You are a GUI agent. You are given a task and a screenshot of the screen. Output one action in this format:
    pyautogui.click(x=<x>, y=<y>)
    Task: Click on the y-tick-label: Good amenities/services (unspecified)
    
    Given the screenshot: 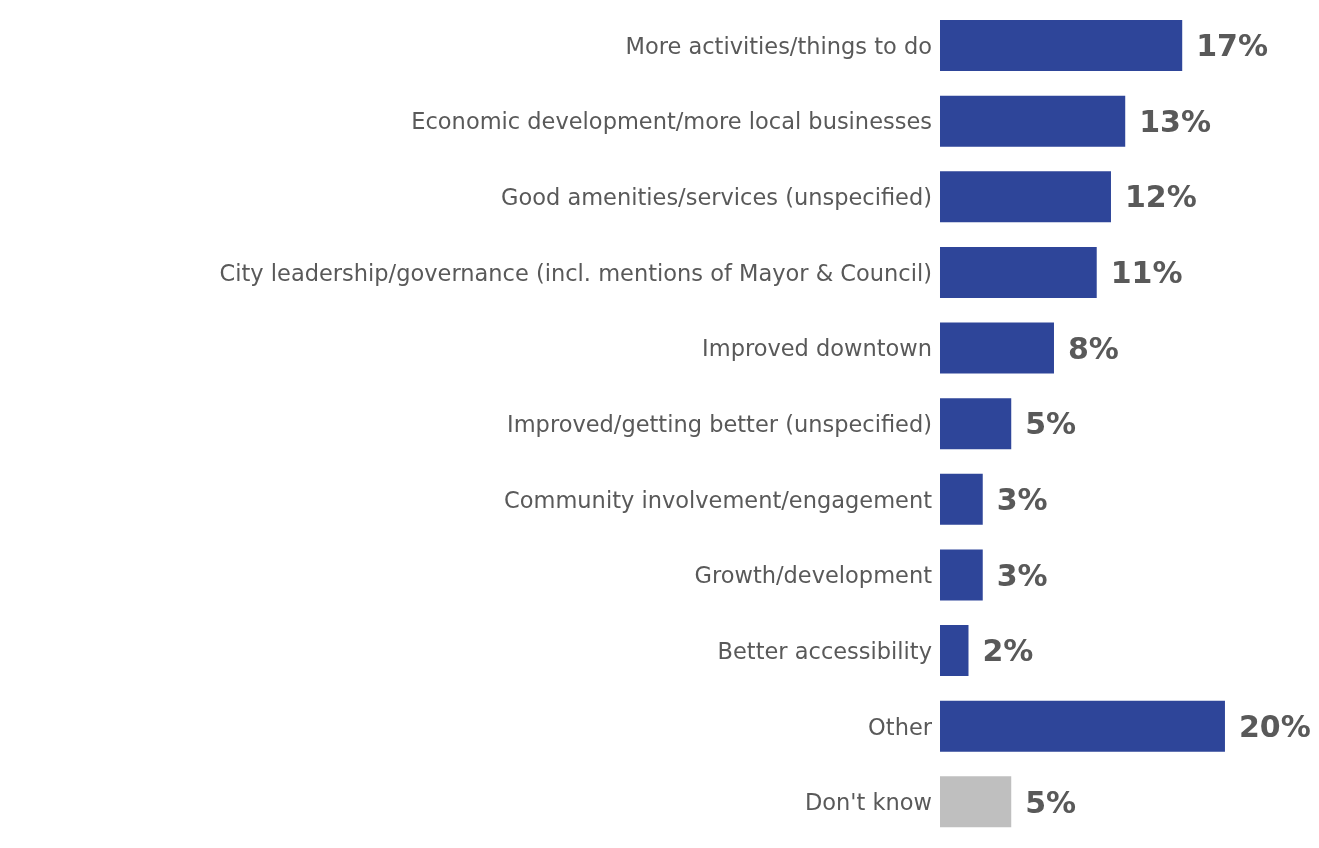 What is the action you would take?
    pyautogui.click(x=716, y=197)
    